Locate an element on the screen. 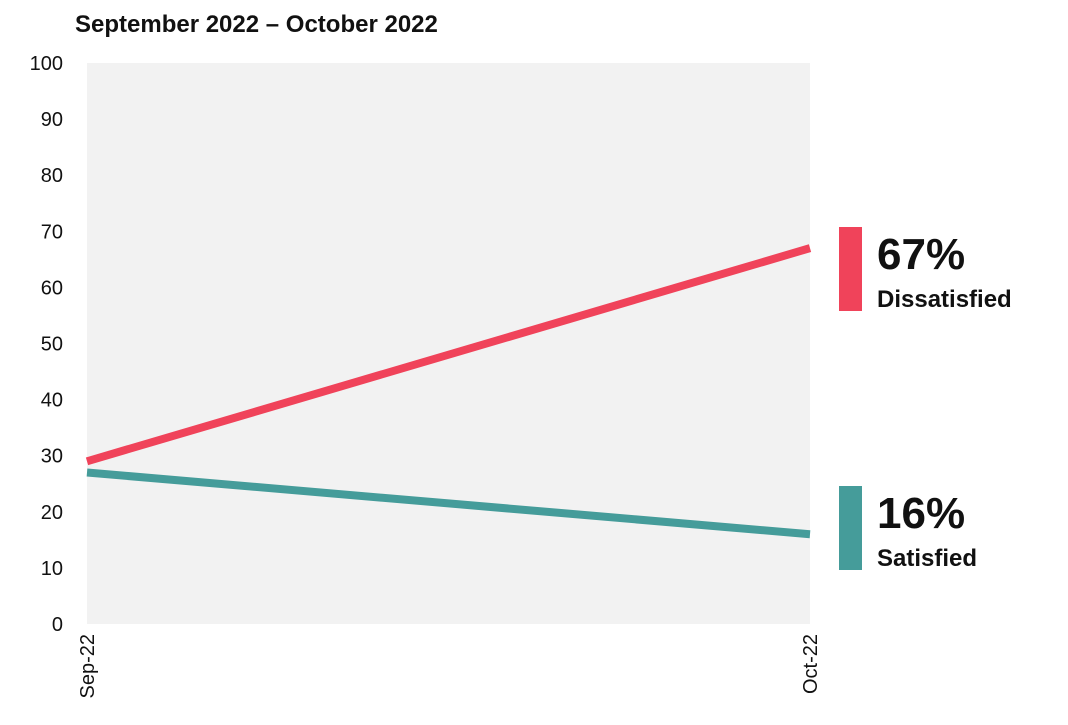 The image size is (1068, 725). y-tick-label: 40 is located at coordinates (52, 401).